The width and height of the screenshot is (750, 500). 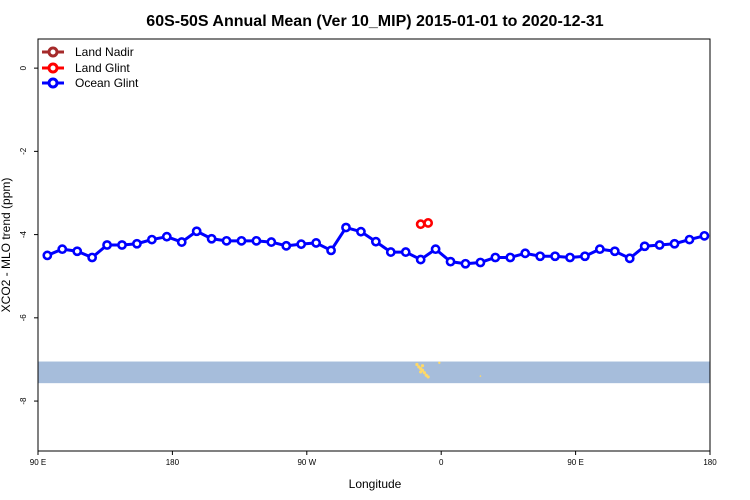 I want to click on x-axis: 90 E 180 90 W 0 90 E 180, so click(x=373, y=459).